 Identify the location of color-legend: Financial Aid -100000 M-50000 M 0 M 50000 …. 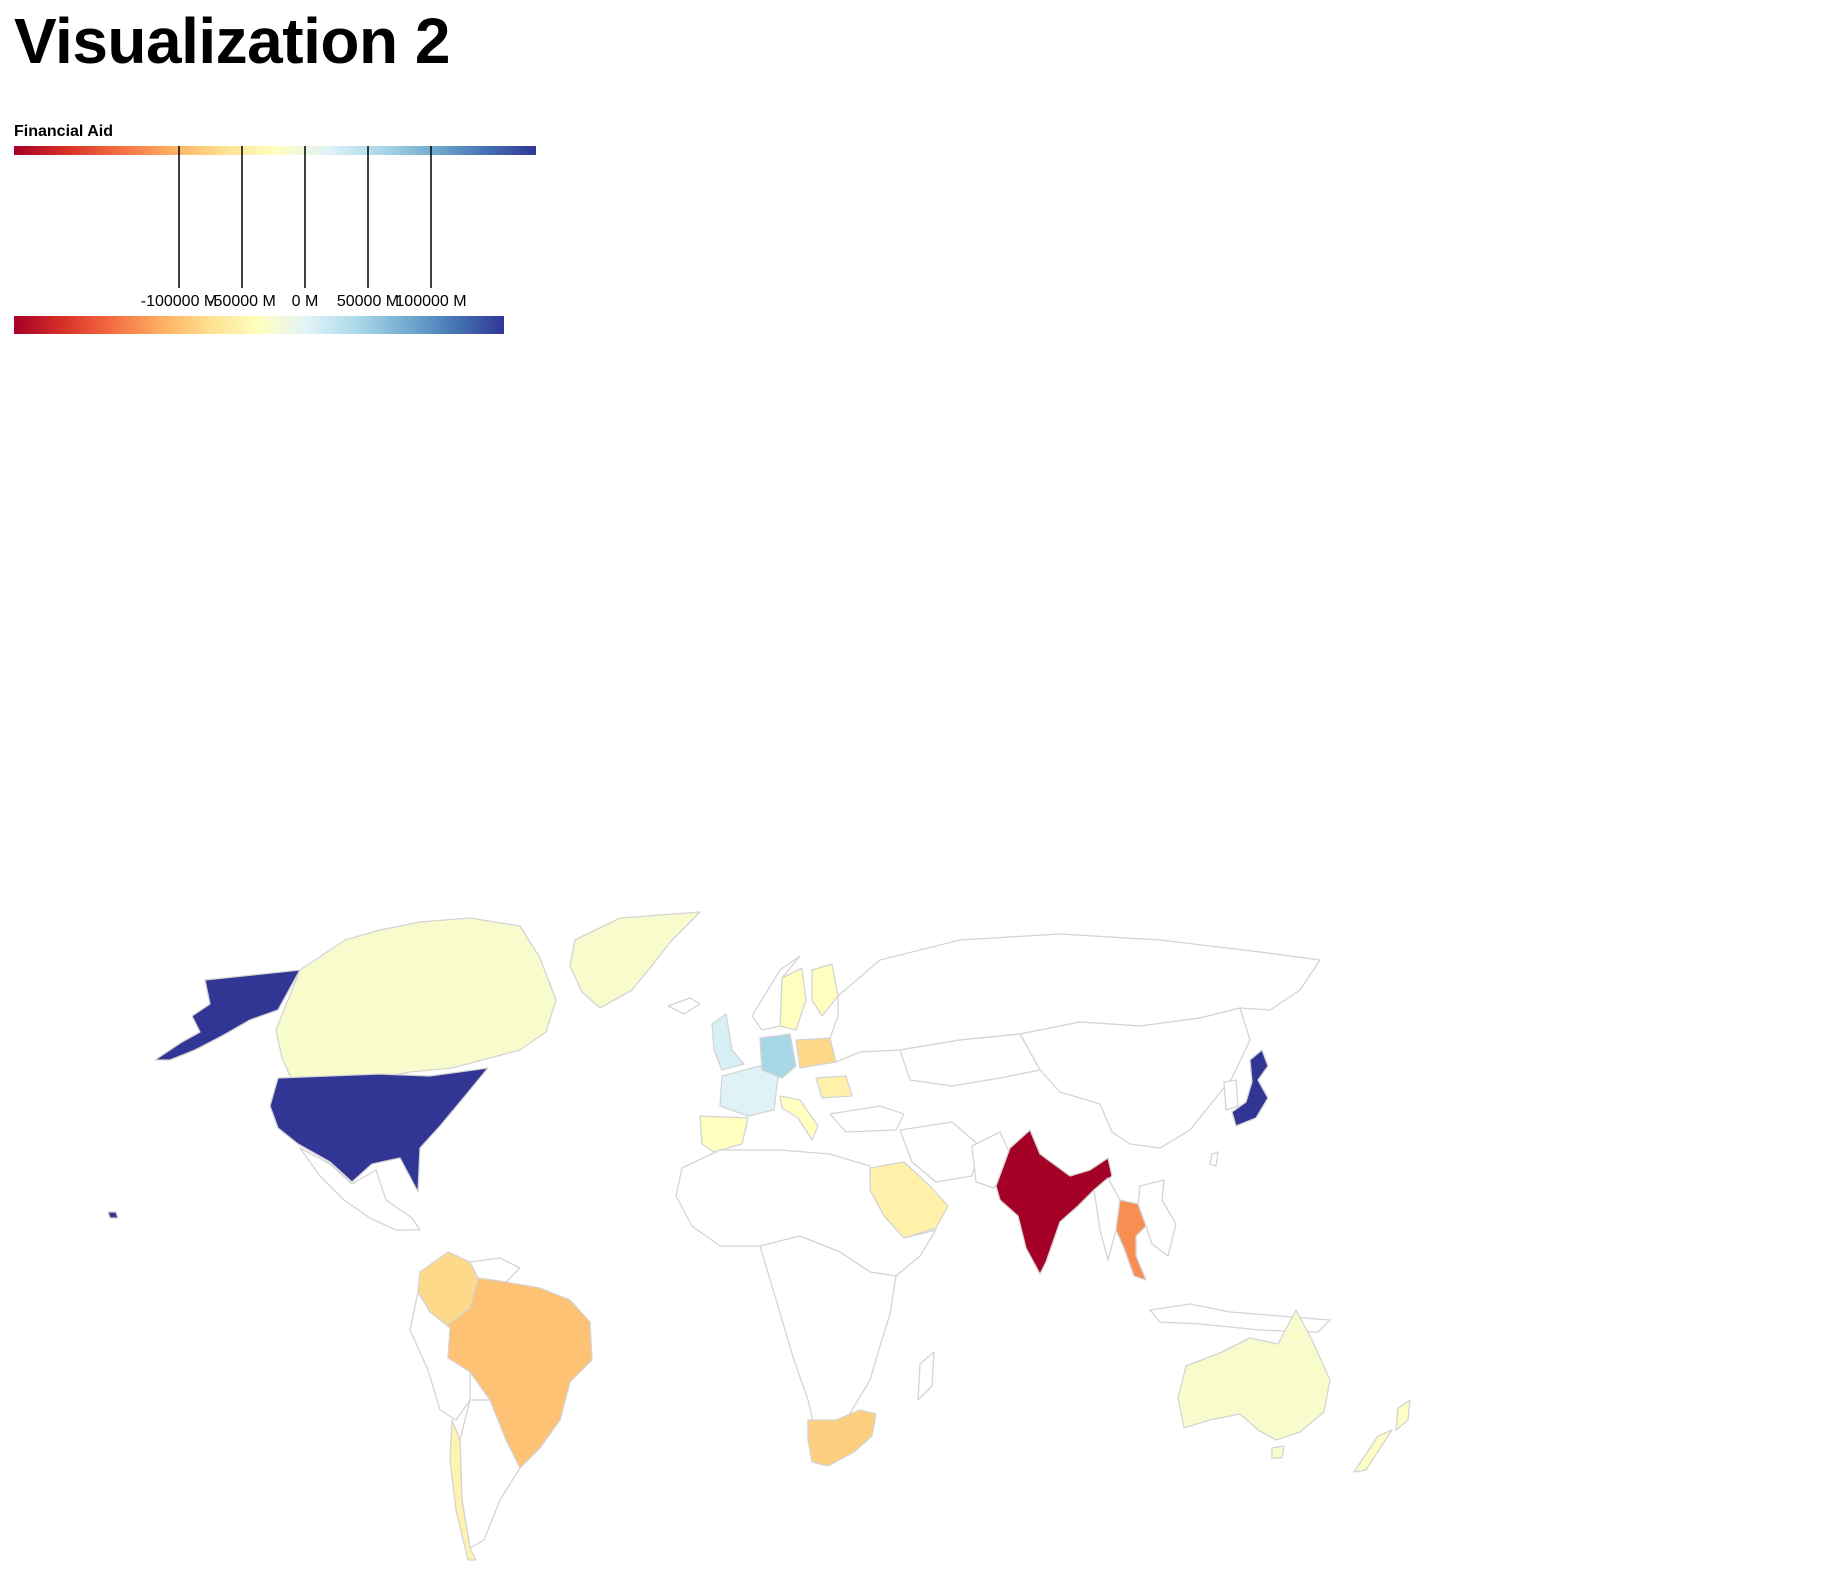
(275, 228).